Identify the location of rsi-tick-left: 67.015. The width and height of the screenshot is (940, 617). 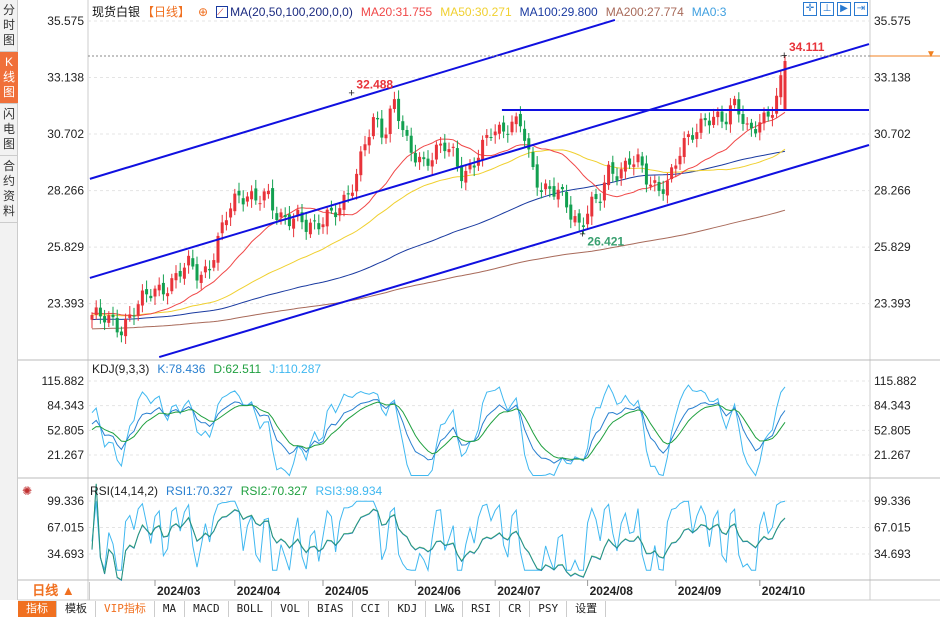
(65, 528).